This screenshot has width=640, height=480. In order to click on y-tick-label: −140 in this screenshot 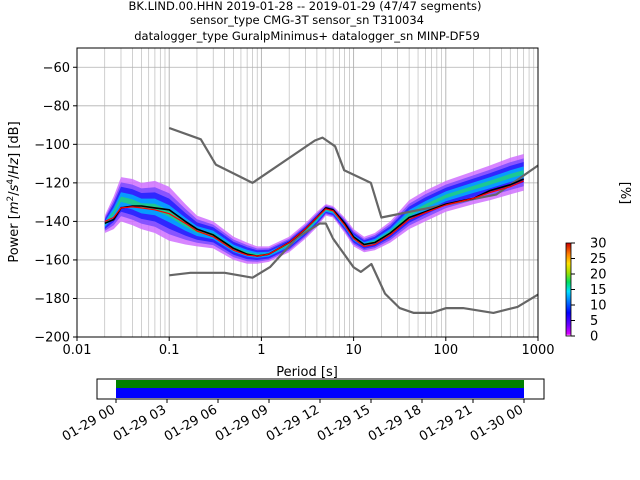, I will do `click(52, 222)`.